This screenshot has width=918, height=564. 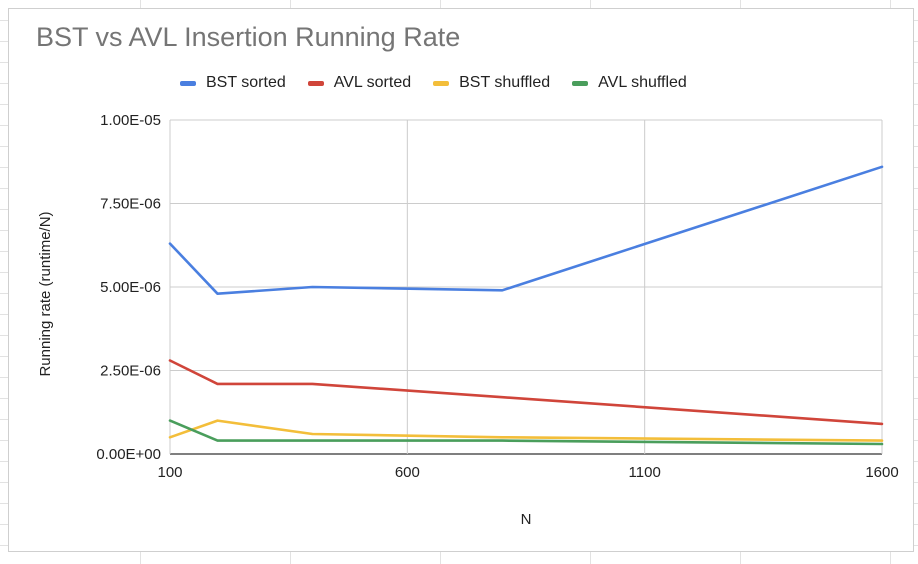 What do you see at coordinates (248, 37) in the screenshot?
I see `chart-title: BST vs AVL Insertion Running Rate` at bounding box center [248, 37].